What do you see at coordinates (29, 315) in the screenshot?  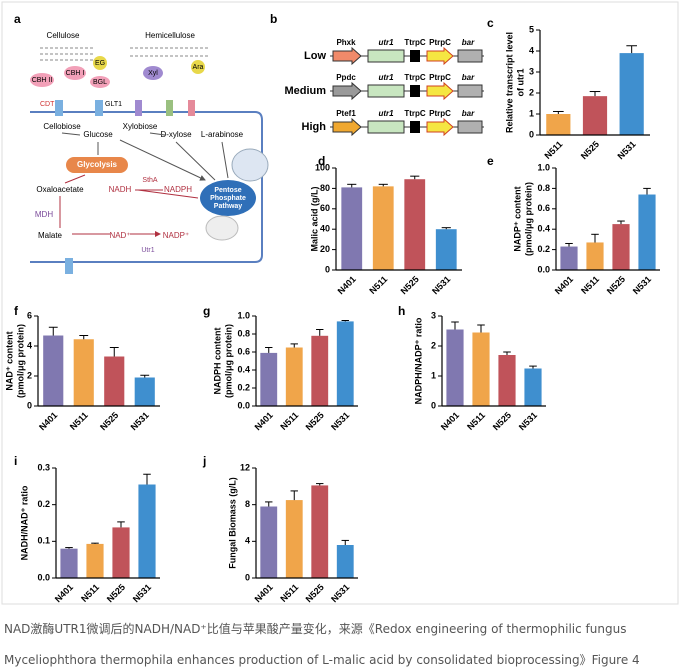 I see `y-tick-label: 6` at bounding box center [29, 315].